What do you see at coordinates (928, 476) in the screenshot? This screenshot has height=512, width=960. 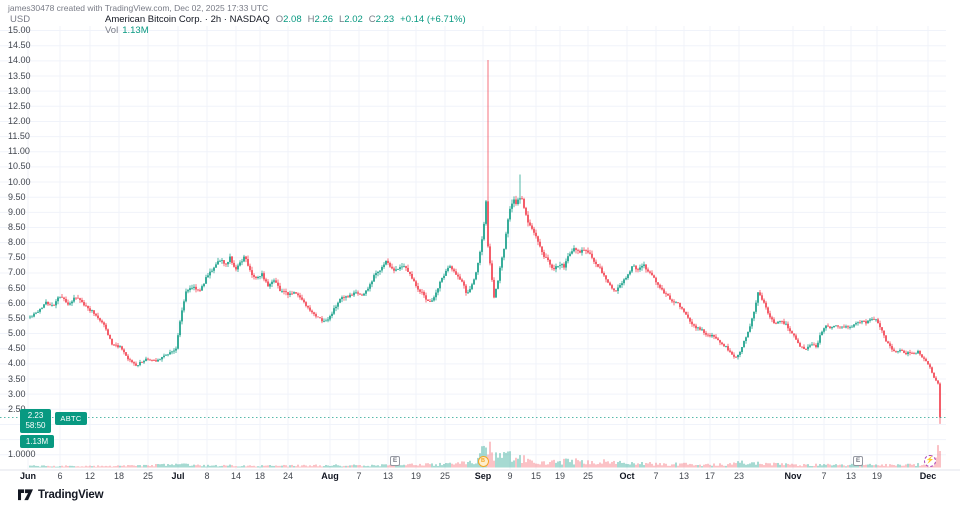 I see `time-tick-label: Dec` at bounding box center [928, 476].